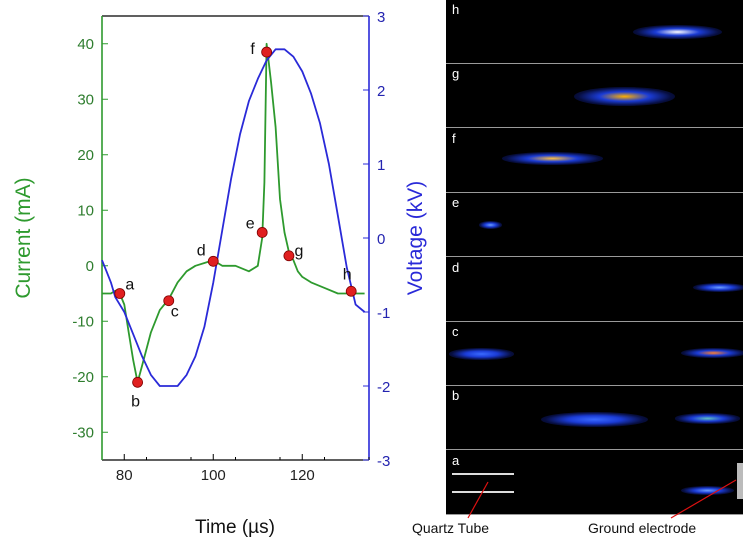 The height and width of the screenshot is (550, 749). I want to click on frame-label: c, so click(455, 331).